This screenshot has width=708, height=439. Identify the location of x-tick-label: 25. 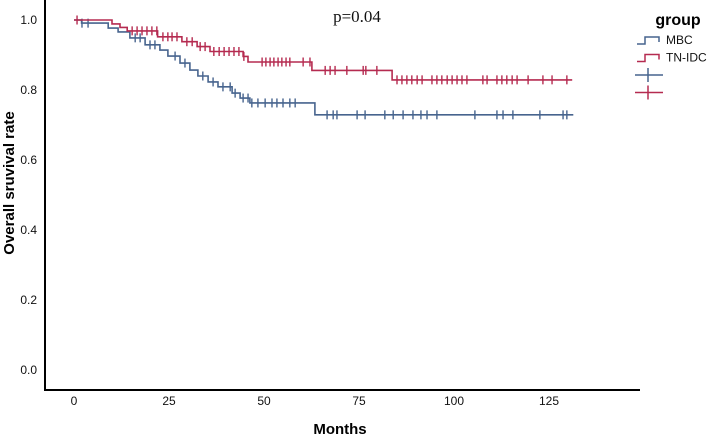
(169, 401).